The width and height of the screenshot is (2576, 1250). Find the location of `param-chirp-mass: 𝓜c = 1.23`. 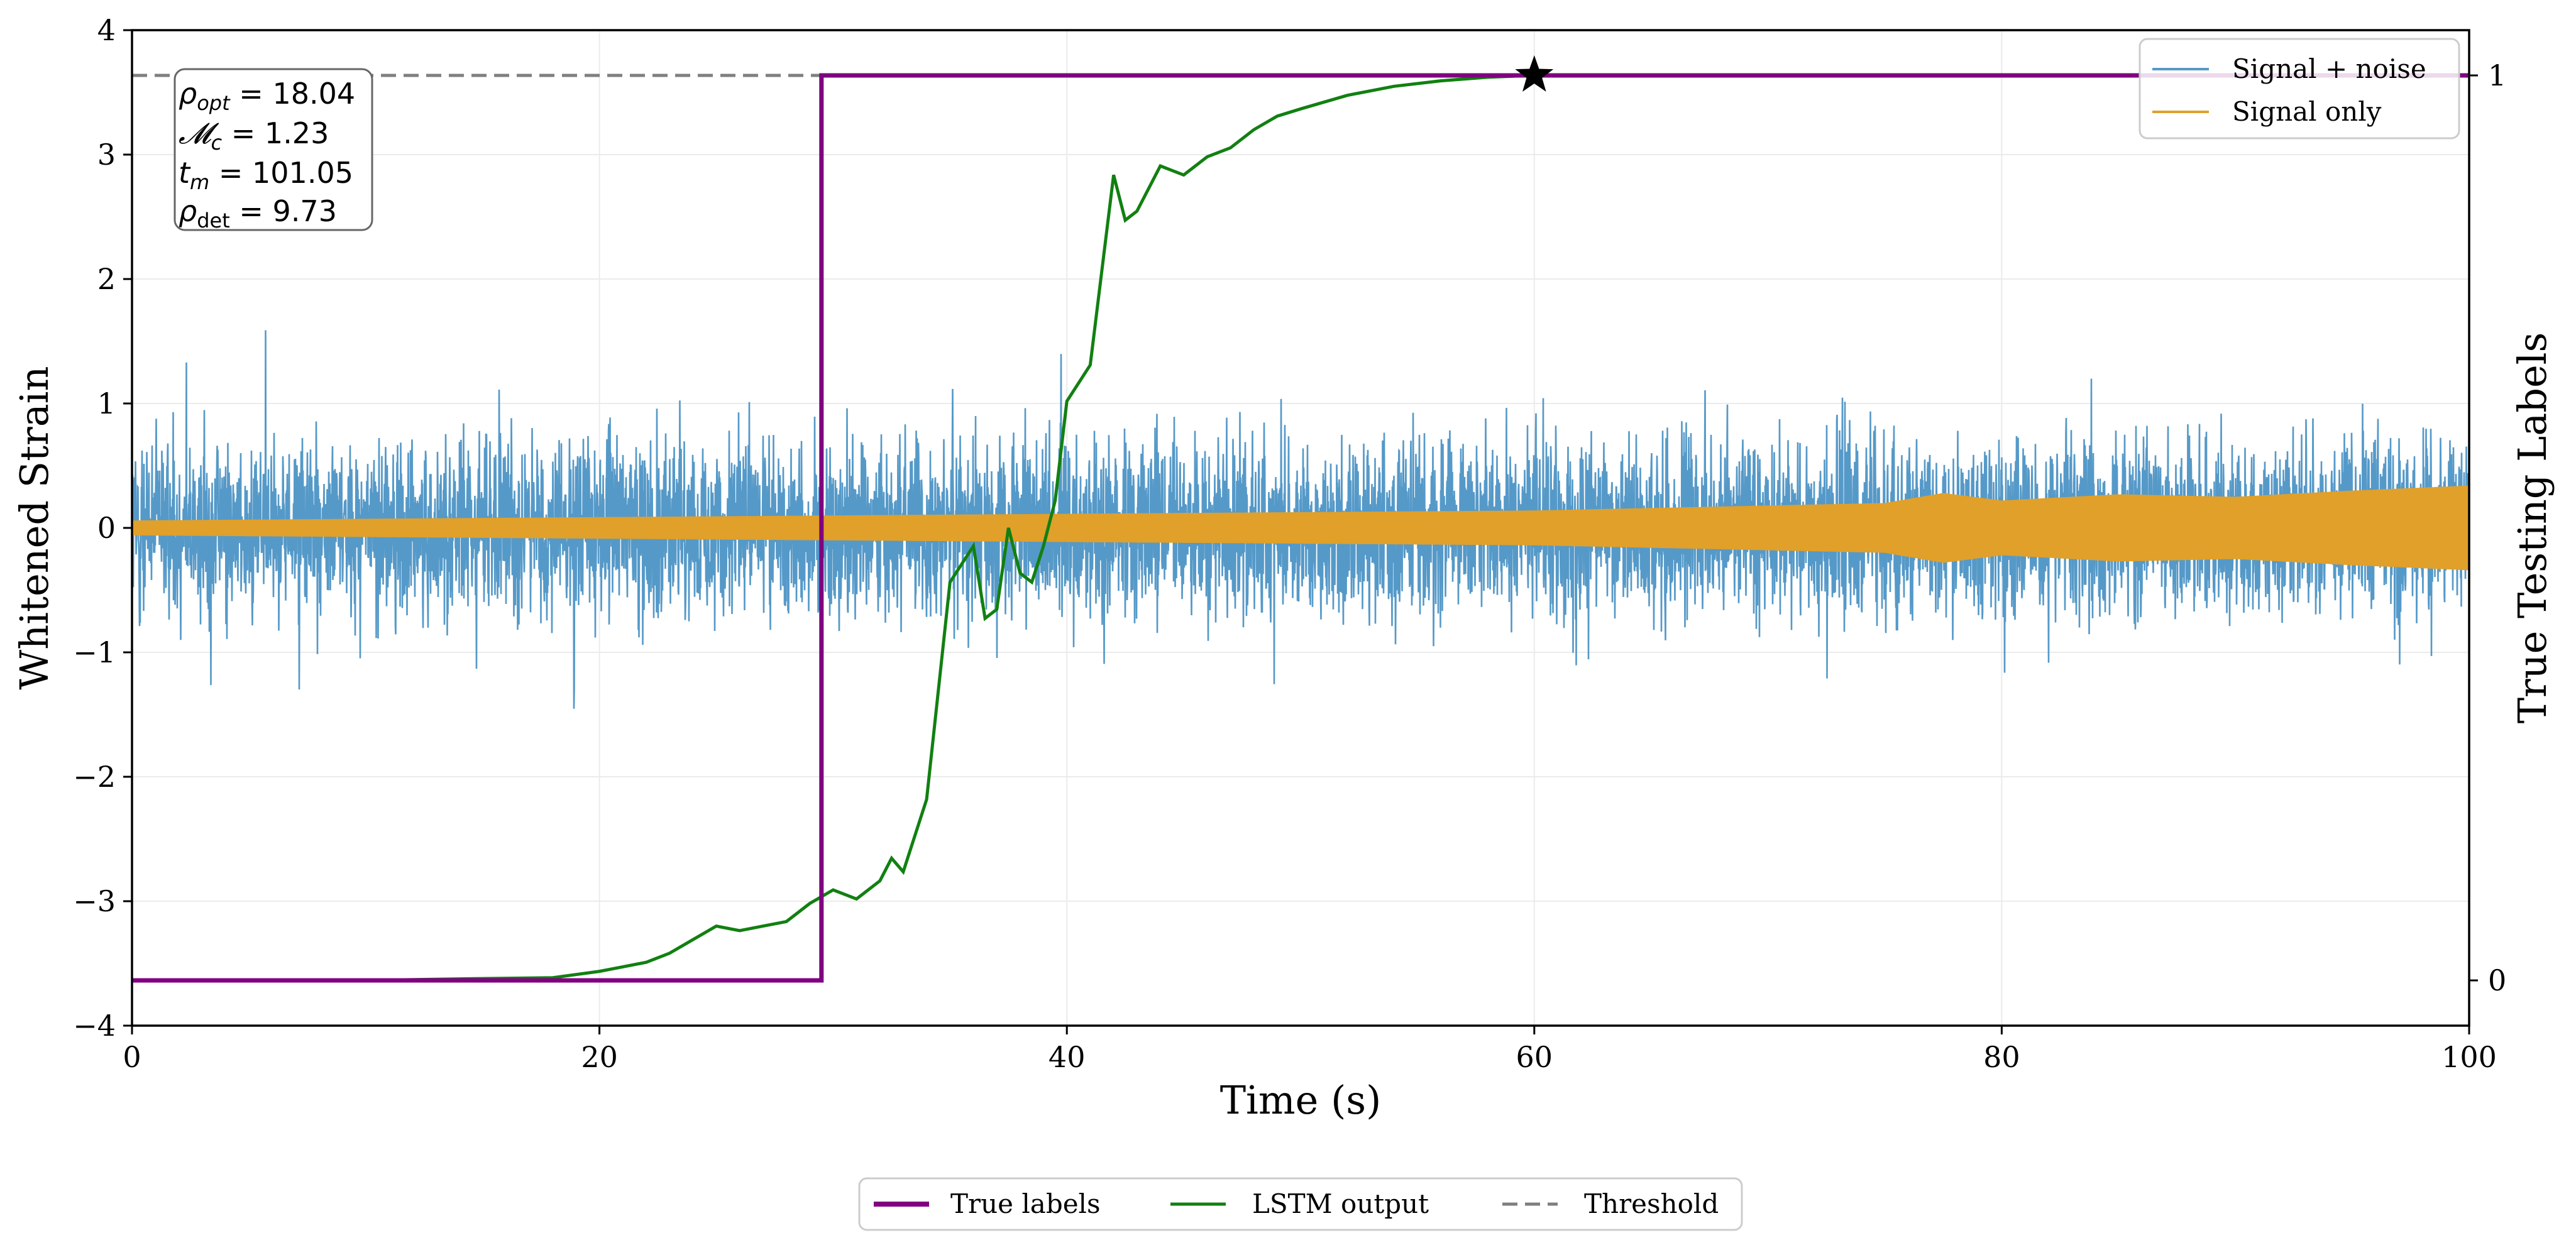

param-chirp-mass: 𝓜c = 1.23 is located at coordinates (254, 135).